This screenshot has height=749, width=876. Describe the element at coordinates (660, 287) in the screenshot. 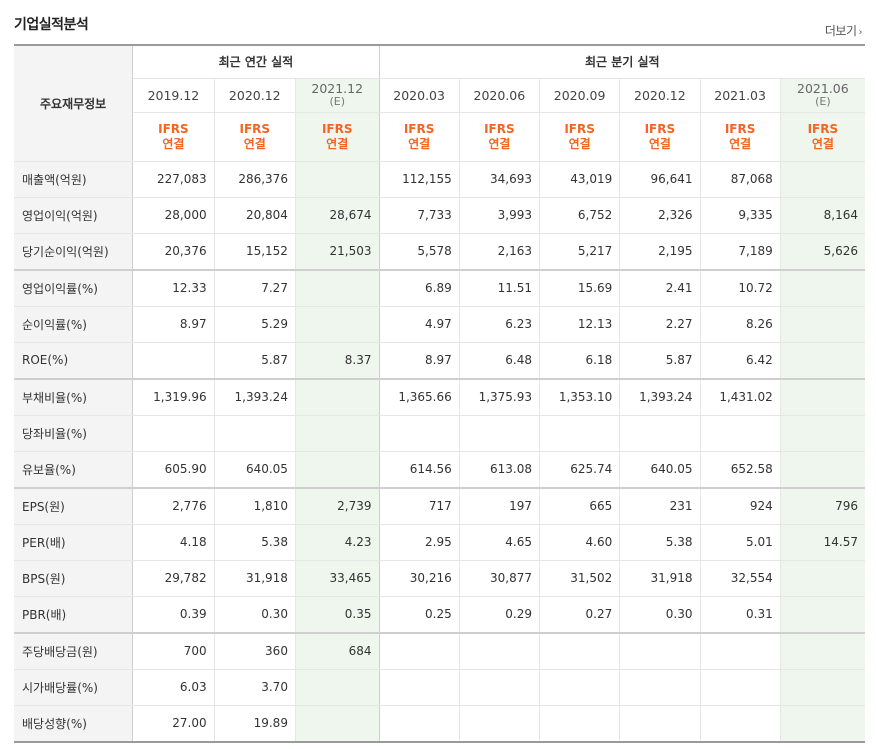

I see `value-cell: 2.41` at that location.